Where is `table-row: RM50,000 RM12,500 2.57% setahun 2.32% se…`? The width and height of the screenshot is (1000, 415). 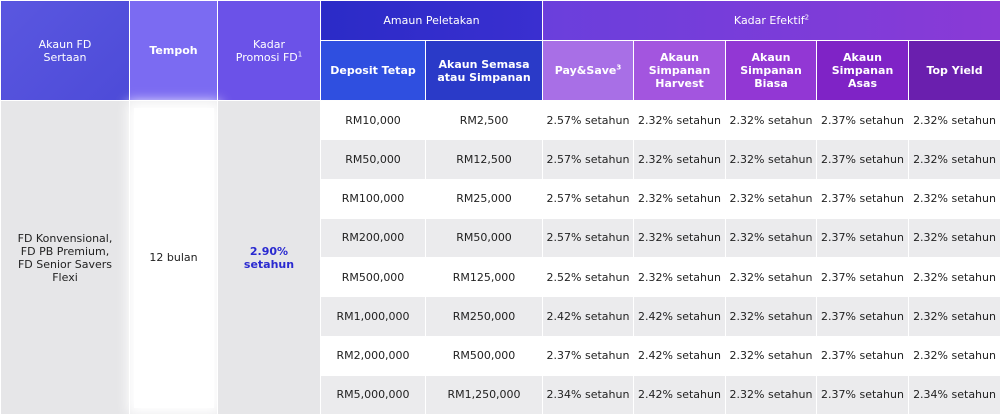
table-row: RM50,000 RM12,500 2.57% setahun 2.32% se… is located at coordinates (500, 159).